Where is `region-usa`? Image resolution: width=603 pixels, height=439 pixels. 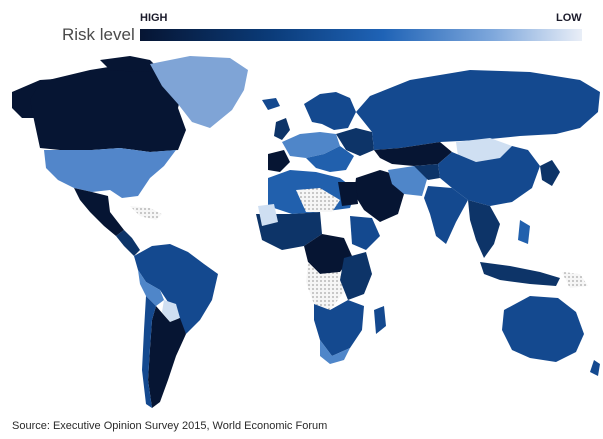 region-usa is located at coordinates (110, 173).